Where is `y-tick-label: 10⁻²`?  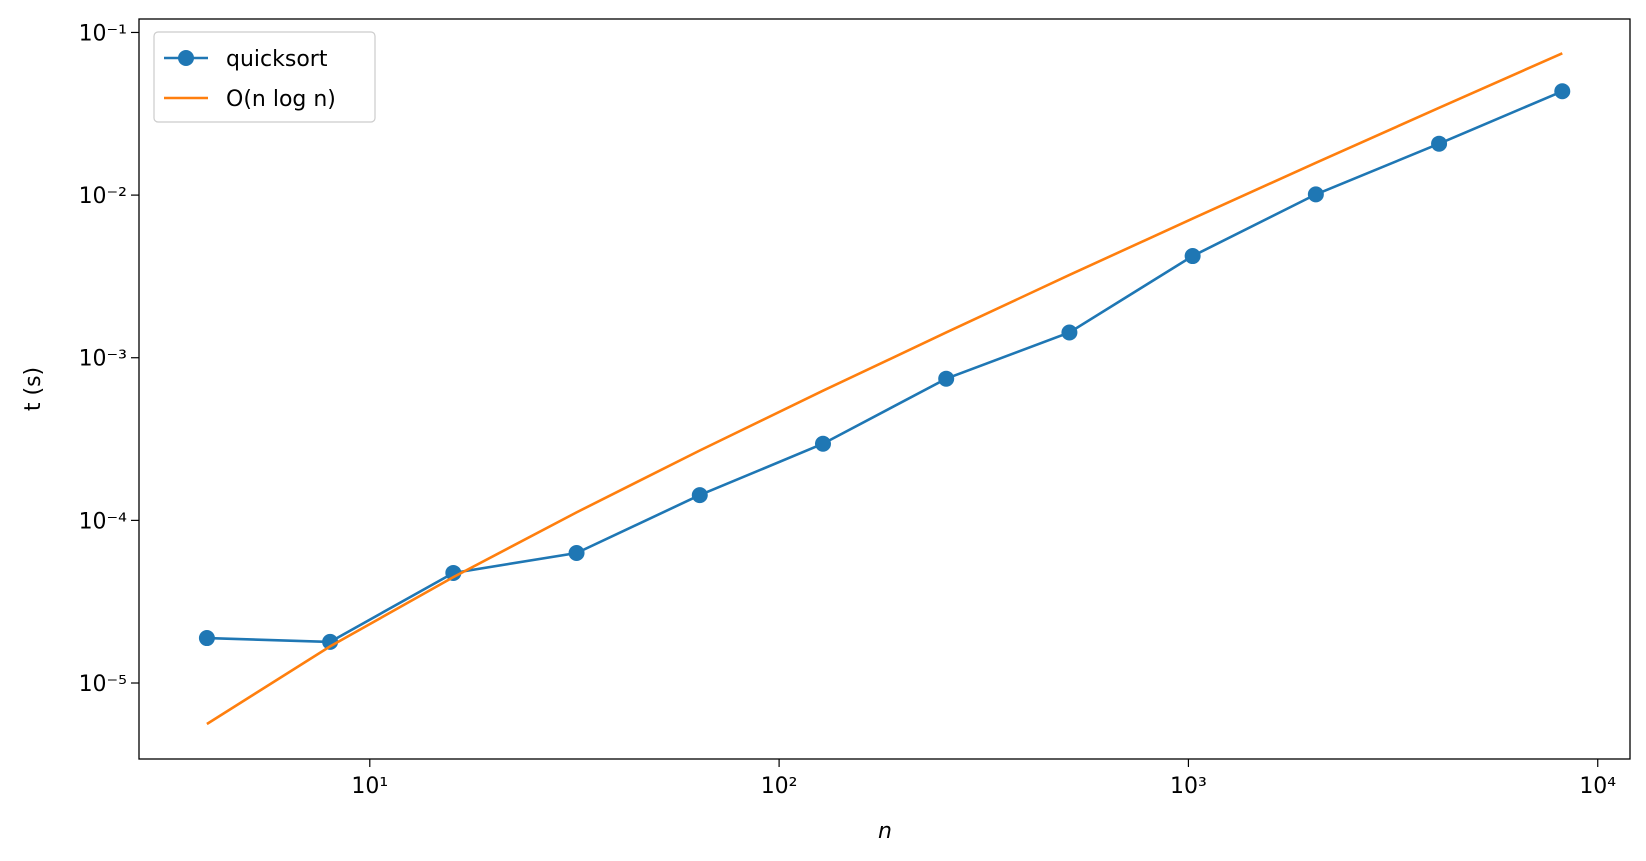 y-tick-label: 10⁻² is located at coordinates (103, 196).